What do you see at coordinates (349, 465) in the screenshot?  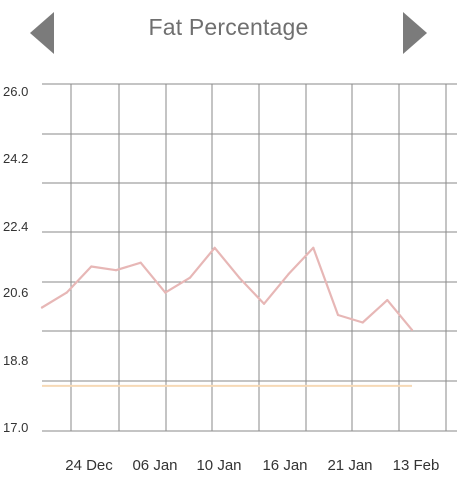 I see `x-tick-label: 21 Jan` at bounding box center [349, 465].